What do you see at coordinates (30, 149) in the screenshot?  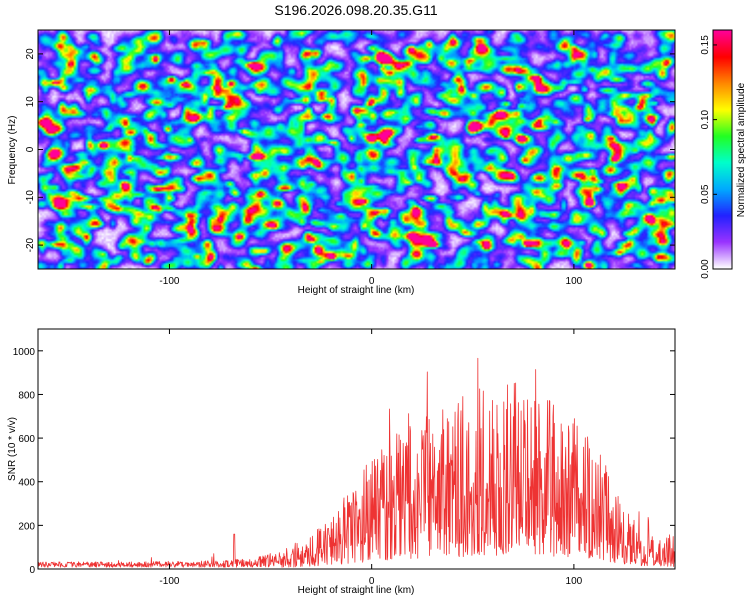 I see `heatmap-y-tick-label: 0` at bounding box center [30, 149].